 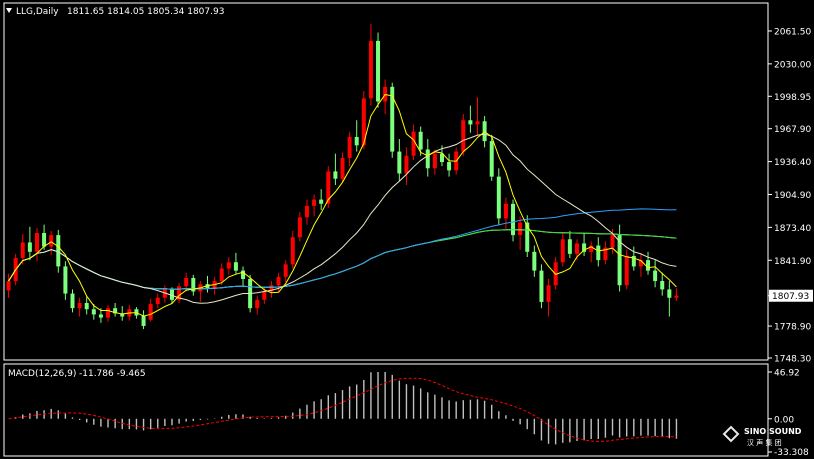 I want to click on last-price-marker, so click(x=791, y=295).